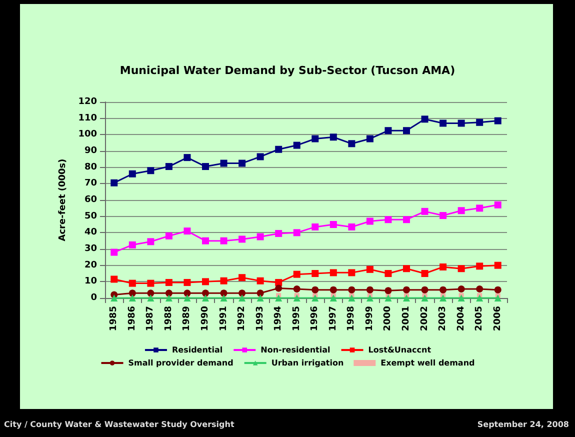 Image resolution: width=575 pixels, height=437 pixels. I want to click on y-tick-label: 60, so click(90, 200).